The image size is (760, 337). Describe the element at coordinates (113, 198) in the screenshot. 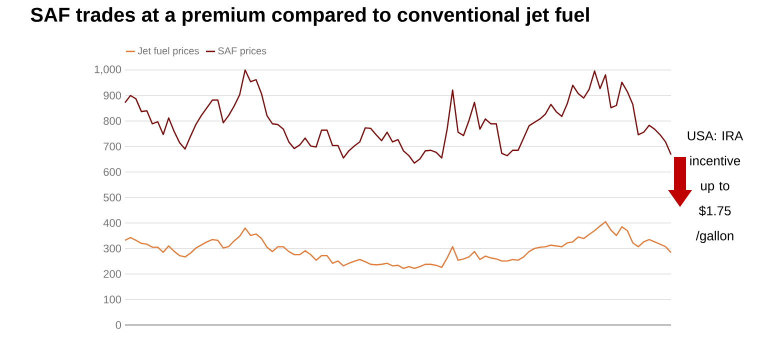

I see `y-tick-label: 500` at that location.